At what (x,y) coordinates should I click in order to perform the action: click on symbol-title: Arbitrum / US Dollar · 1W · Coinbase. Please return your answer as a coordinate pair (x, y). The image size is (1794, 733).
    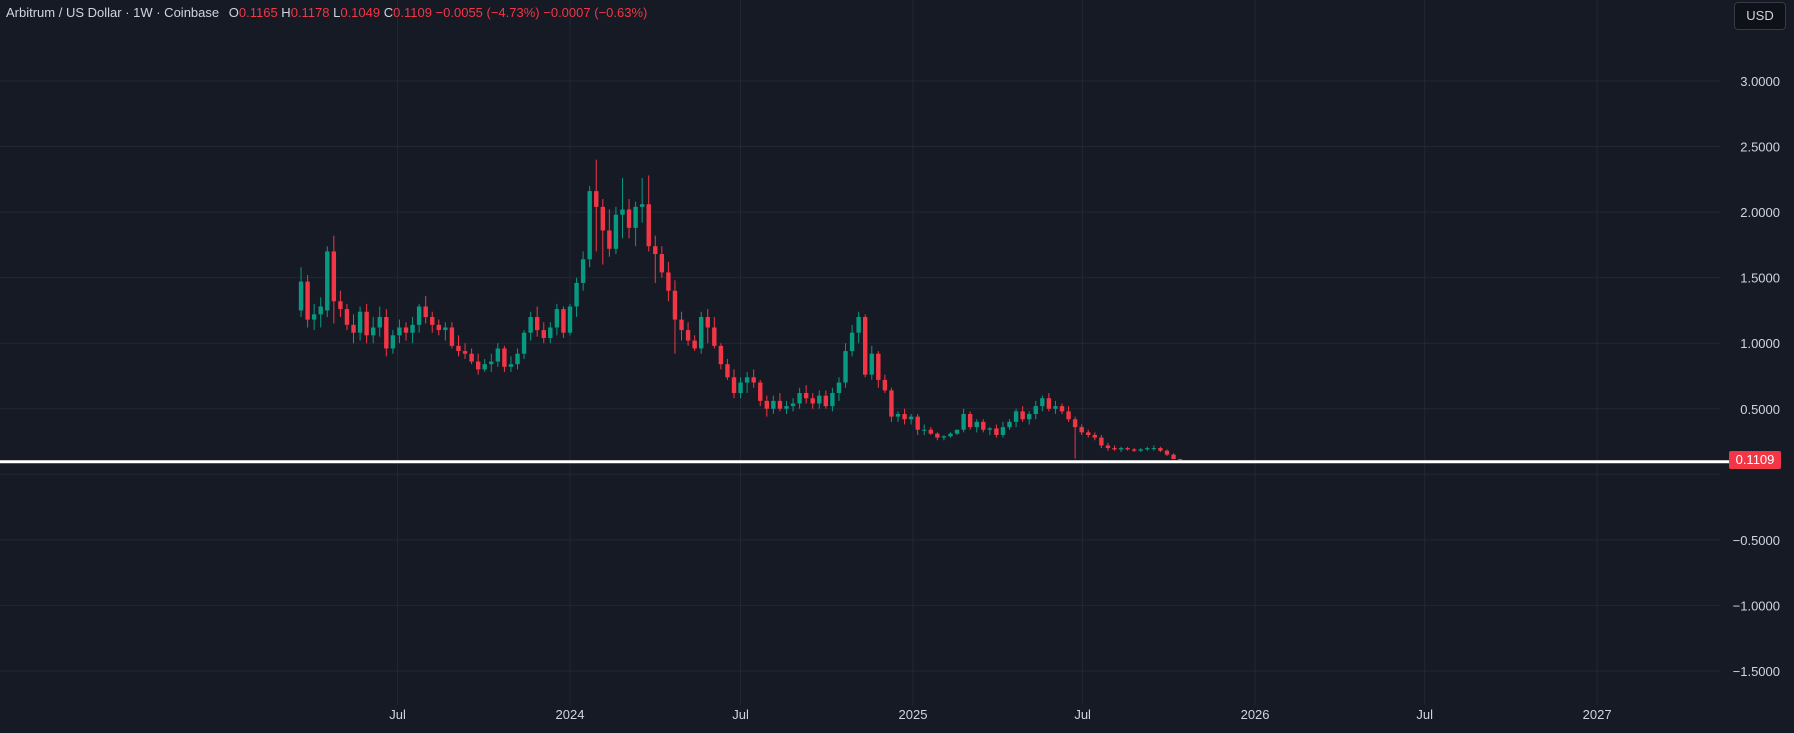
    Looking at the image, I should click on (113, 12).